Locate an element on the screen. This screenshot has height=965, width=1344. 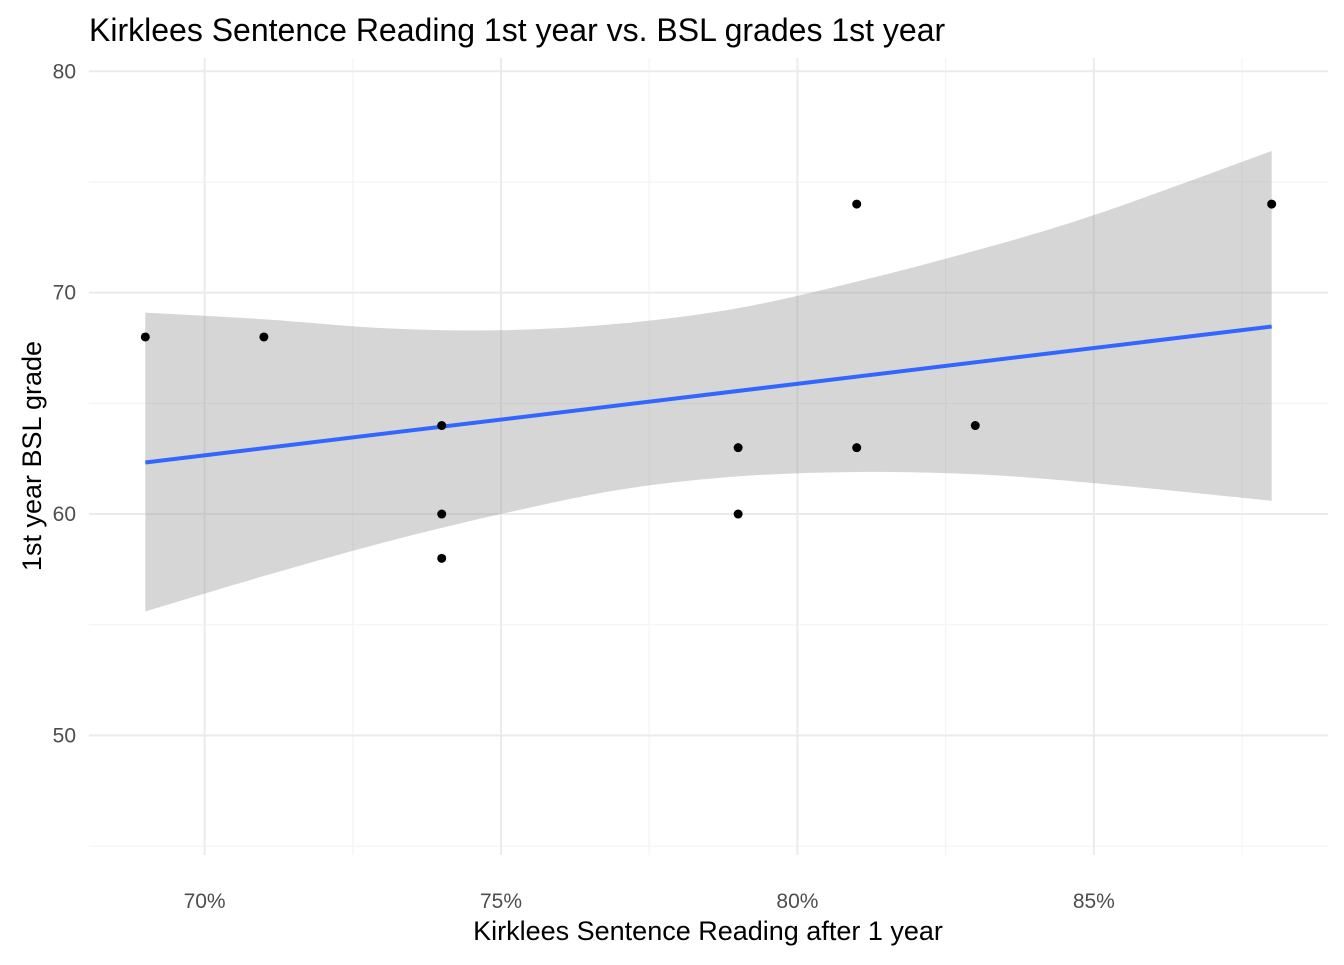
x-tick-label: 80% is located at coordinates (797, 901).